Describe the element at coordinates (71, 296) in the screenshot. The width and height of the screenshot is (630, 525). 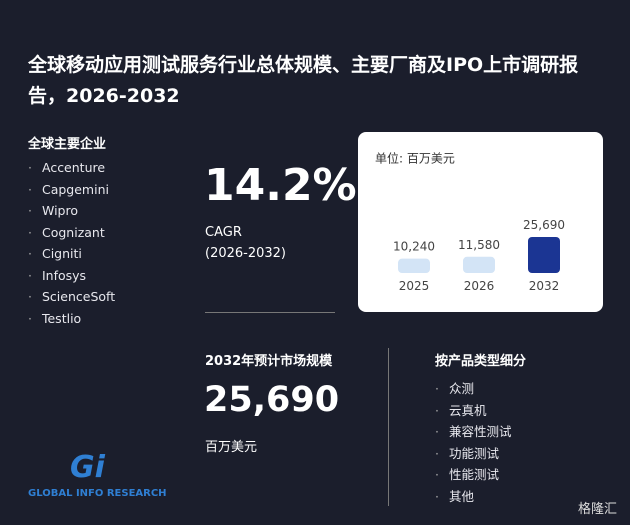
I see `list-item: ScienceSoft` at that location.